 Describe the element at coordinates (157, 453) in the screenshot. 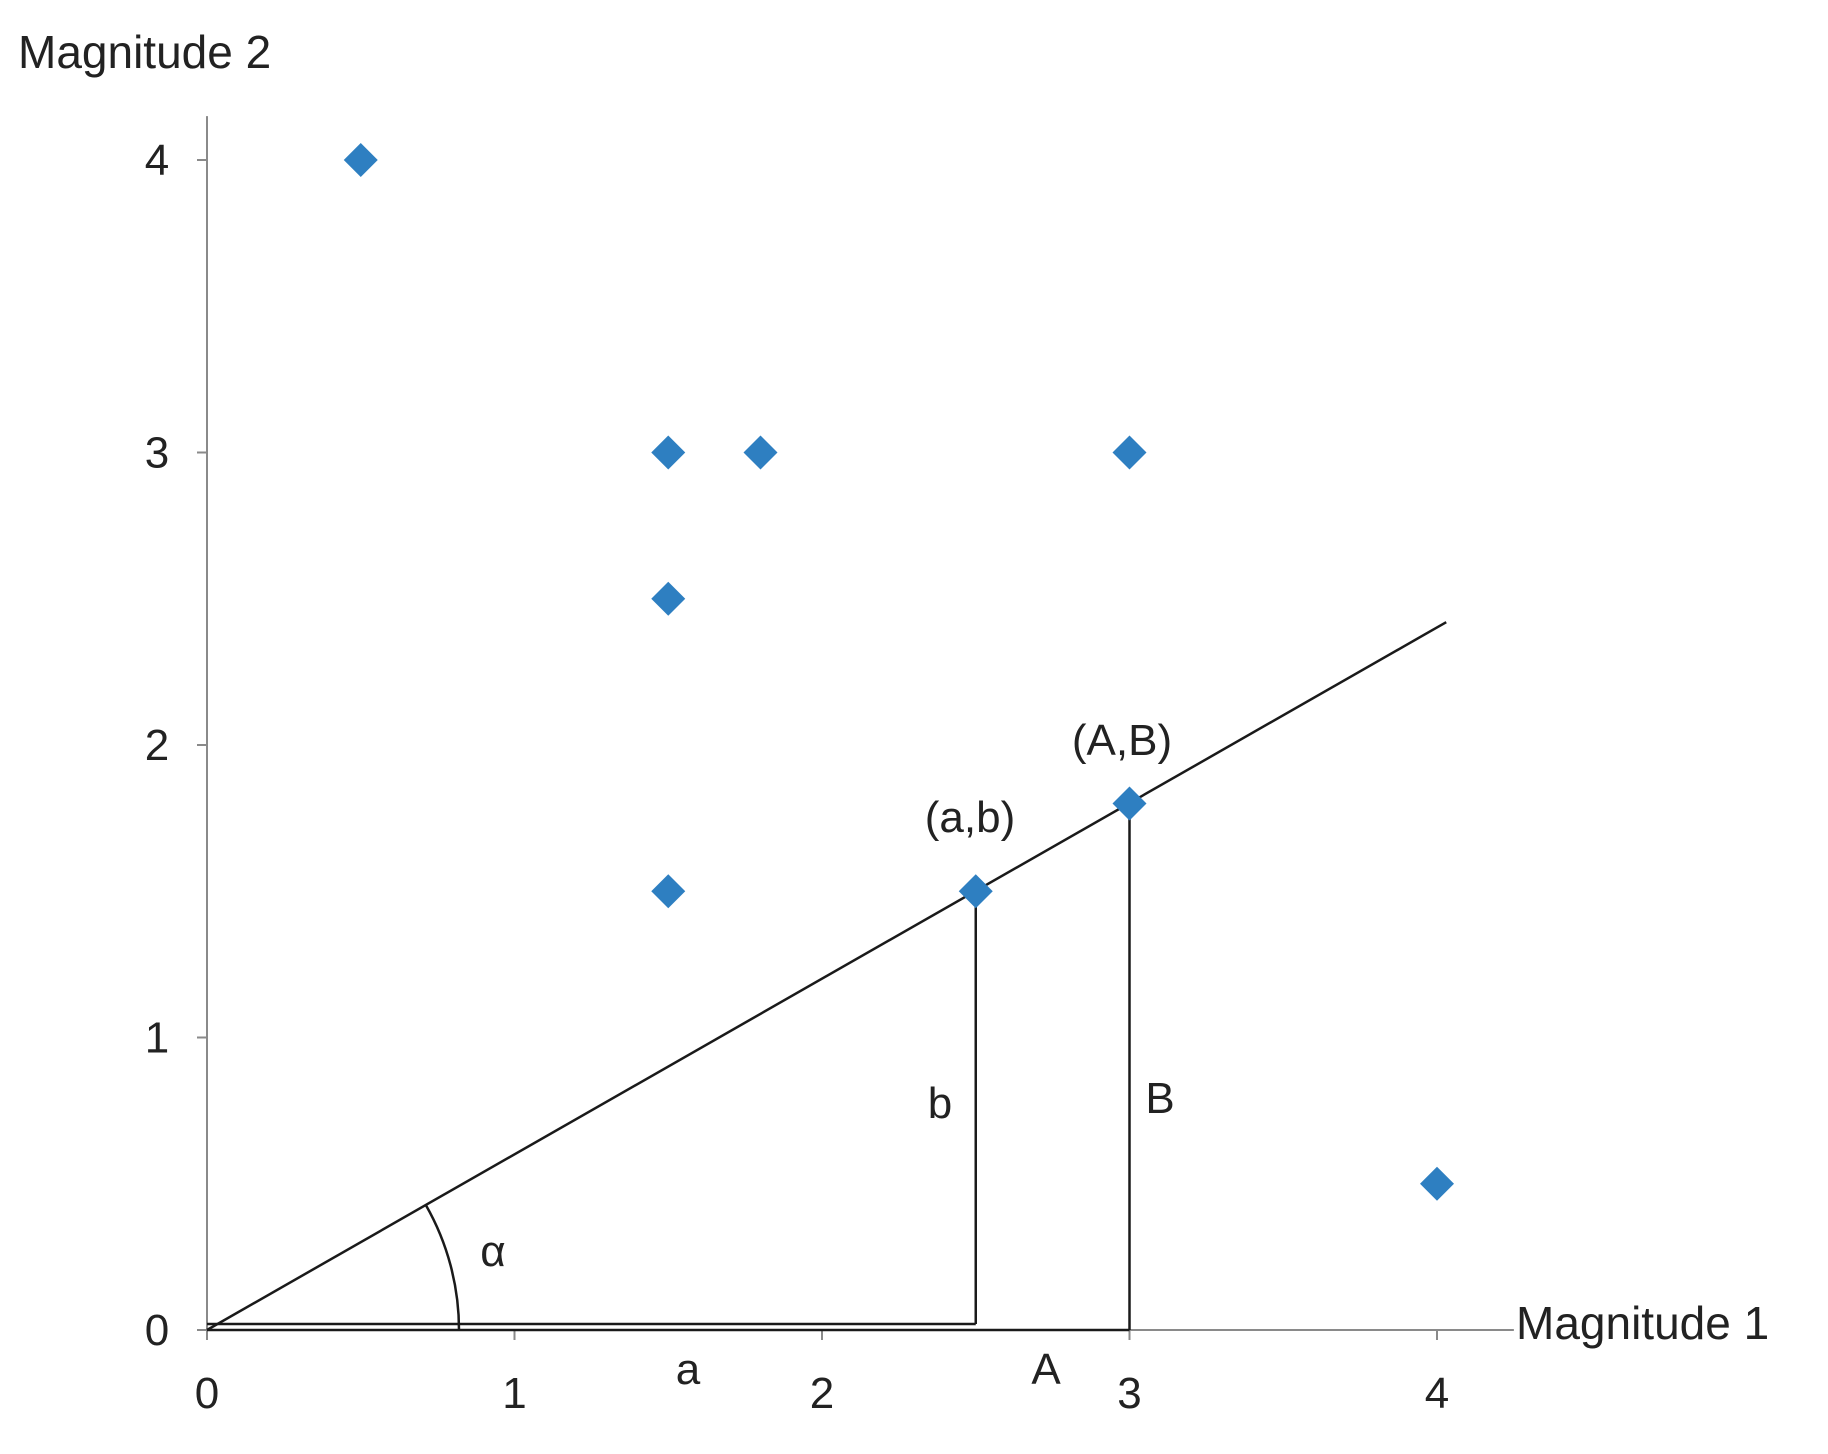

I see `y-tick-label: 3` at that location.